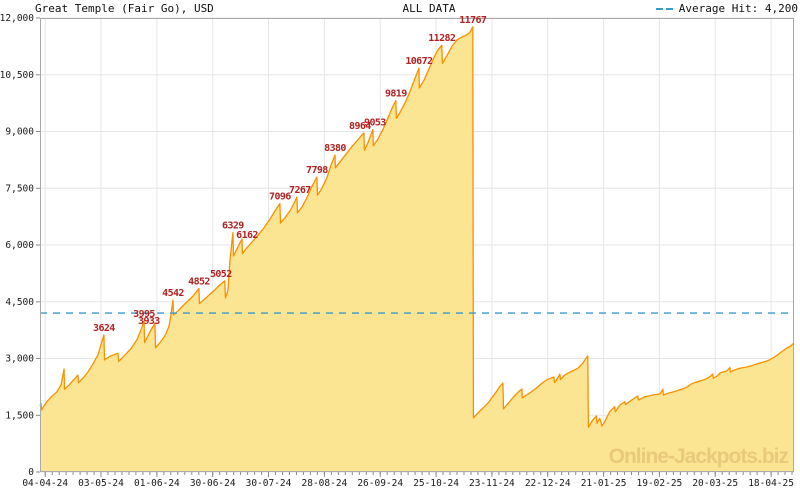 The width and height of the screenshot is (800, 490). What do you see at coordinates (19, 245) in the screenshot?
I see `y-axis-label: 6,000` at bounding box center [19, 245].